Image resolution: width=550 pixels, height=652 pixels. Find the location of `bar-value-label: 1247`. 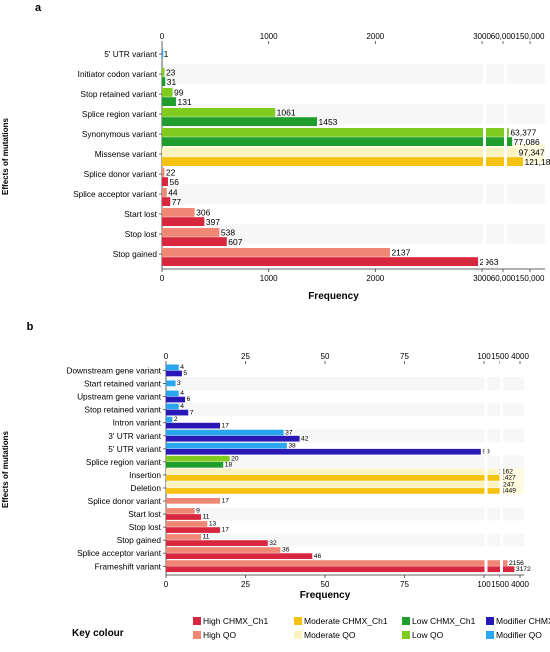

bar-value-label: 1247 is located at coordinates (506, 484).